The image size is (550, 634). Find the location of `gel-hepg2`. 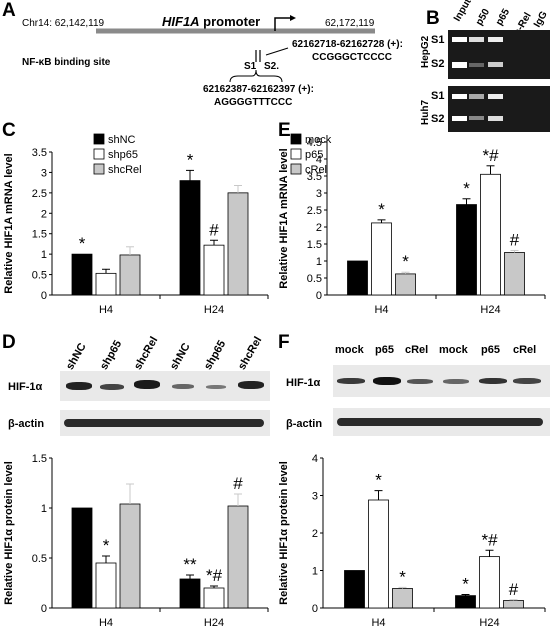

gel-hepg2 is located at coordinates (499, 54).